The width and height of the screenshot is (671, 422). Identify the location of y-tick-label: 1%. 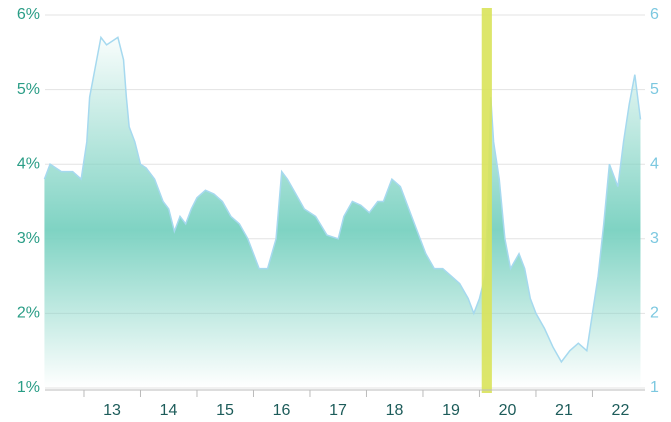
(28, 387).